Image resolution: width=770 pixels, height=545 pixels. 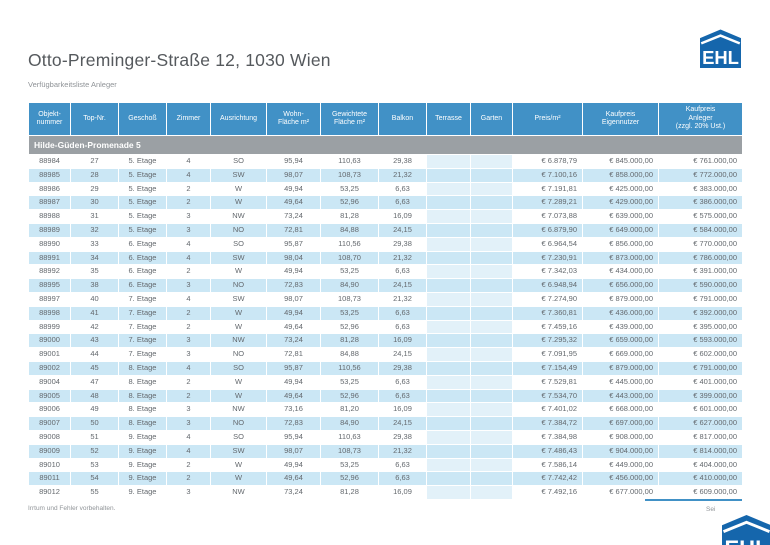 What do you see at coordinates (142, 341) in the screenshot?
I see `cell-geschoss: 7. Etage` at bounding box center [142, 341].